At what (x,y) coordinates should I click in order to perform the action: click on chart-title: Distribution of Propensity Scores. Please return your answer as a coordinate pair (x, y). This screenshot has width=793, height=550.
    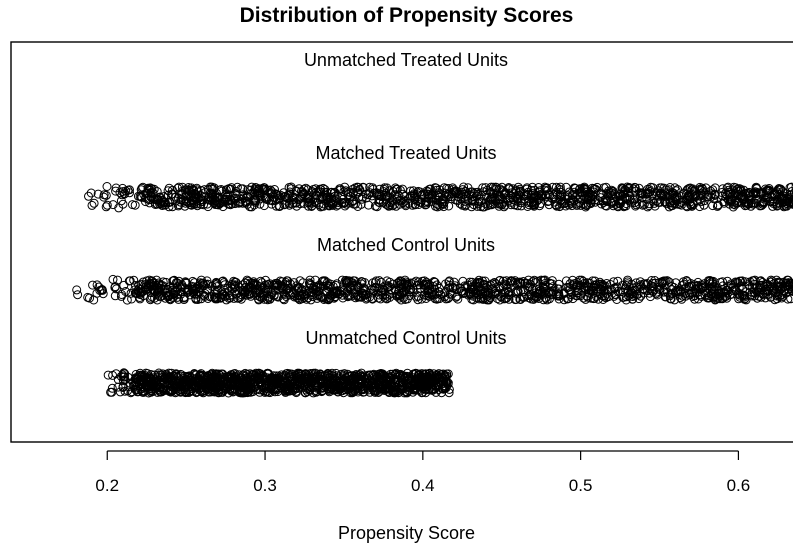
    Looking at the image, I should click on (406, 15).